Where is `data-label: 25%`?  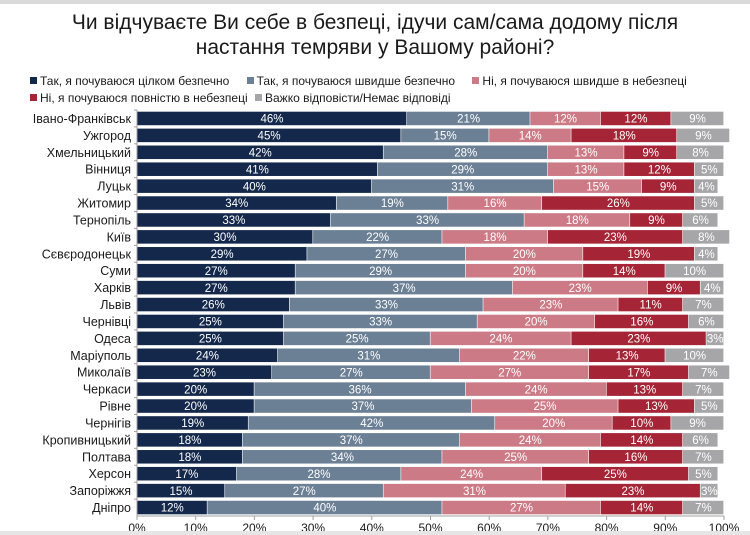 data-label: 25% is located at coordinates (357, 340).